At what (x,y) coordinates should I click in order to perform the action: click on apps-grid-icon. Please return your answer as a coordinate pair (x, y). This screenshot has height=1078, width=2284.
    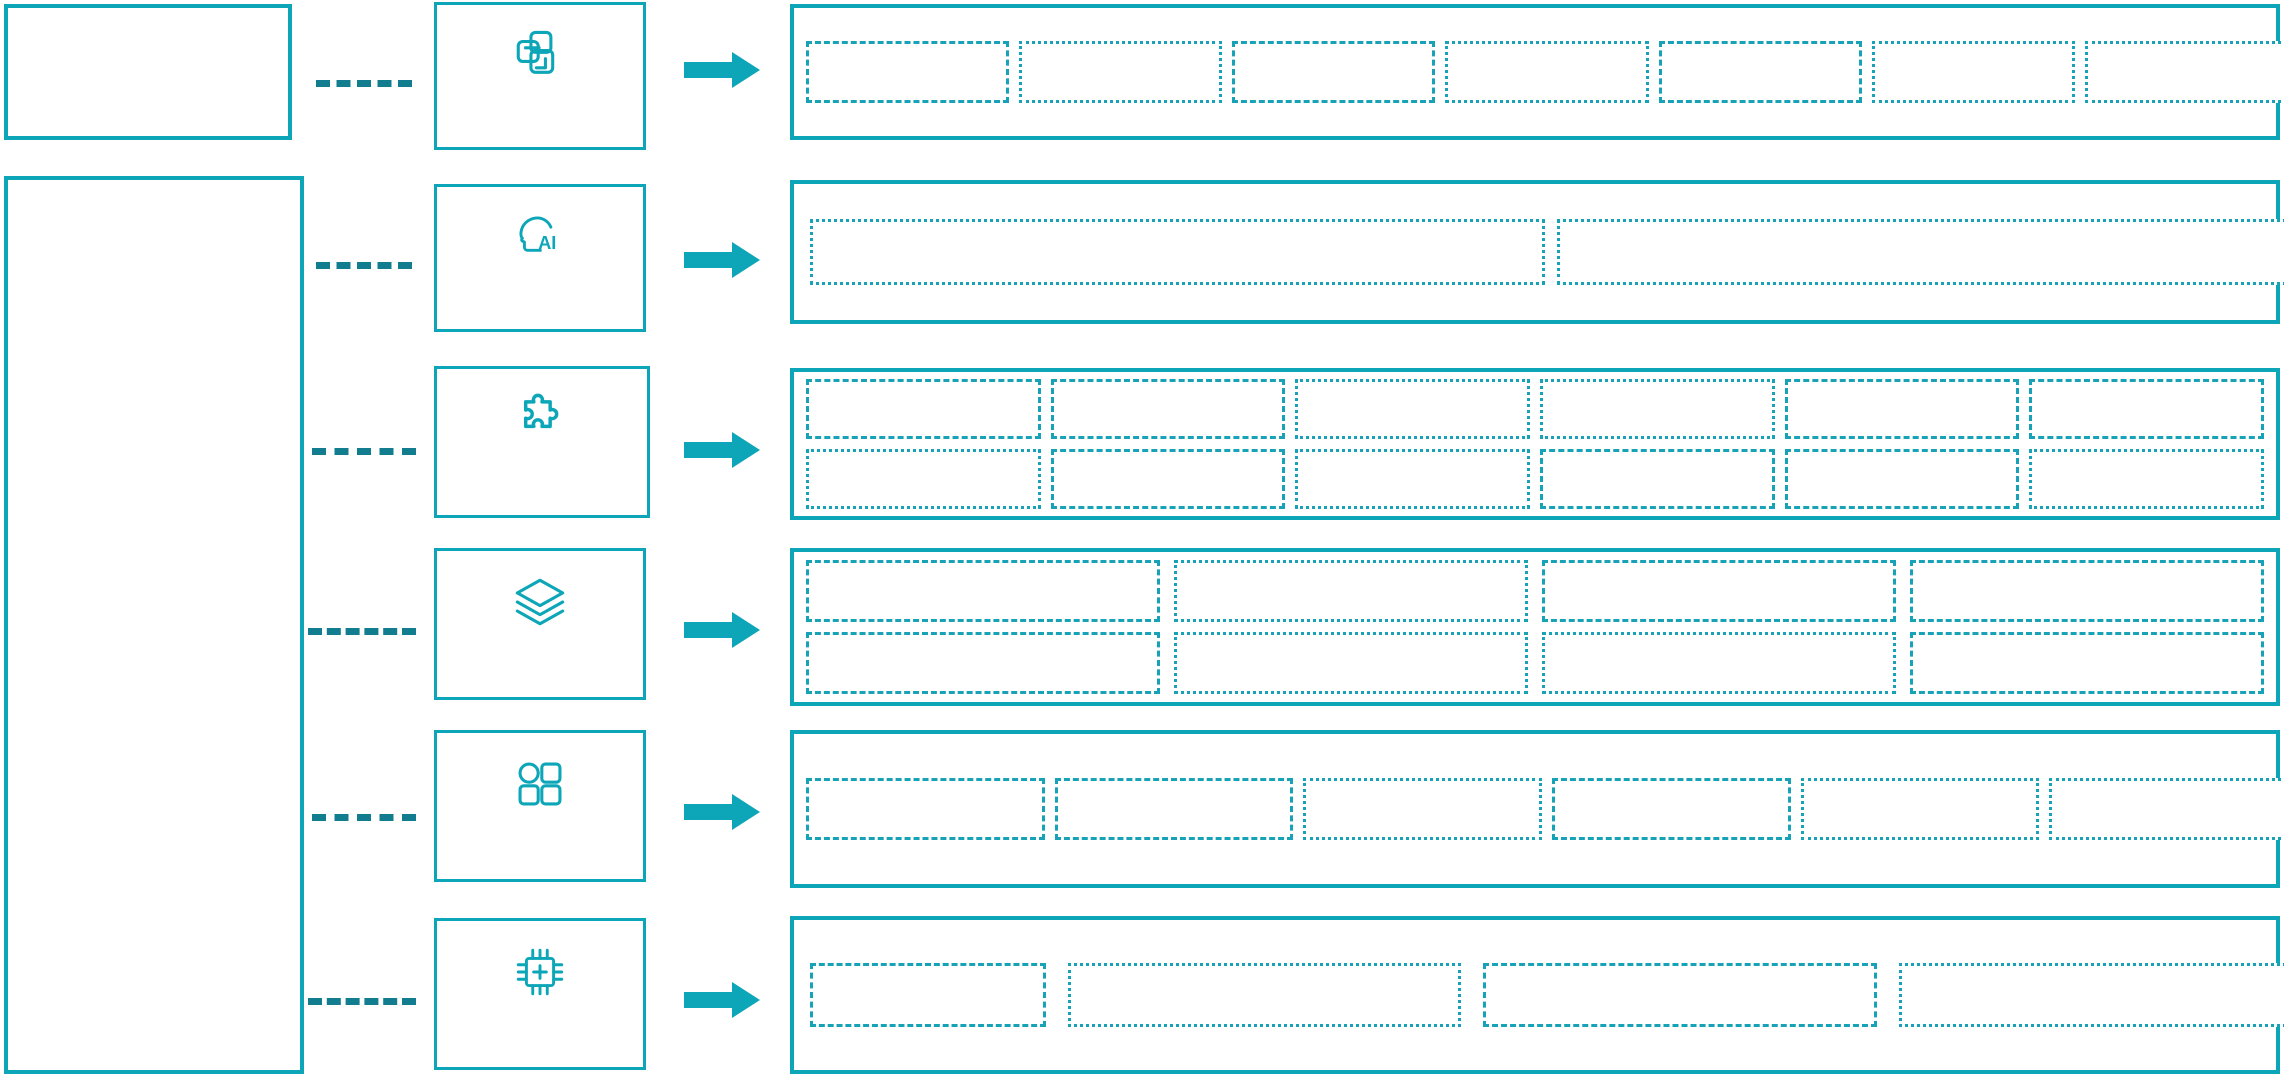
    Looking at the image, I should click on (540, 784).